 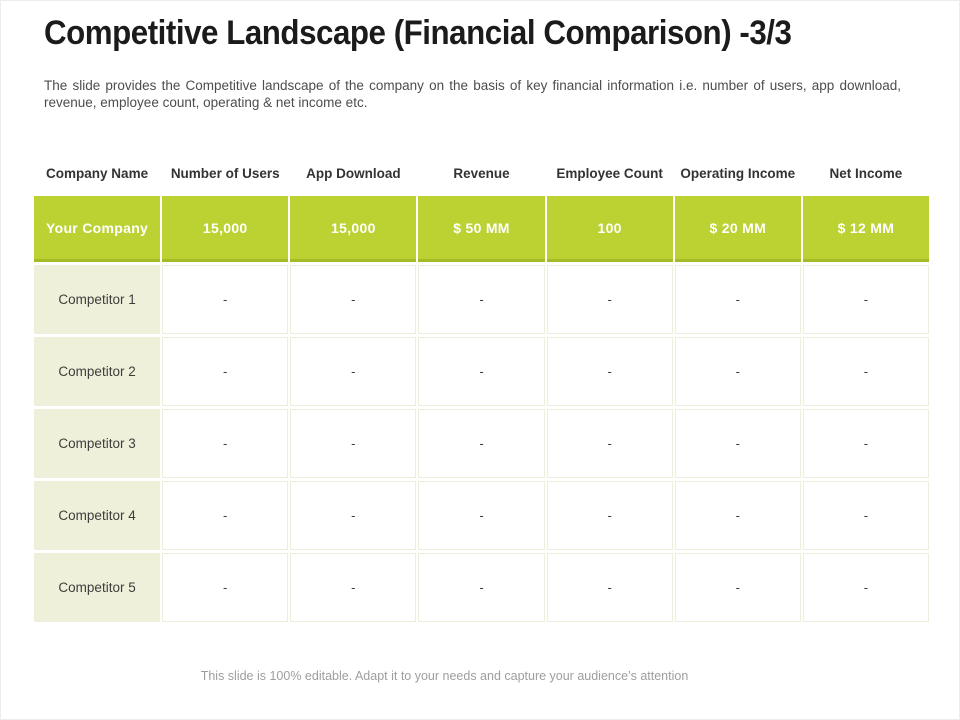 I want to click on column-header-company-name: Company Name, so click(x=97, y=173).